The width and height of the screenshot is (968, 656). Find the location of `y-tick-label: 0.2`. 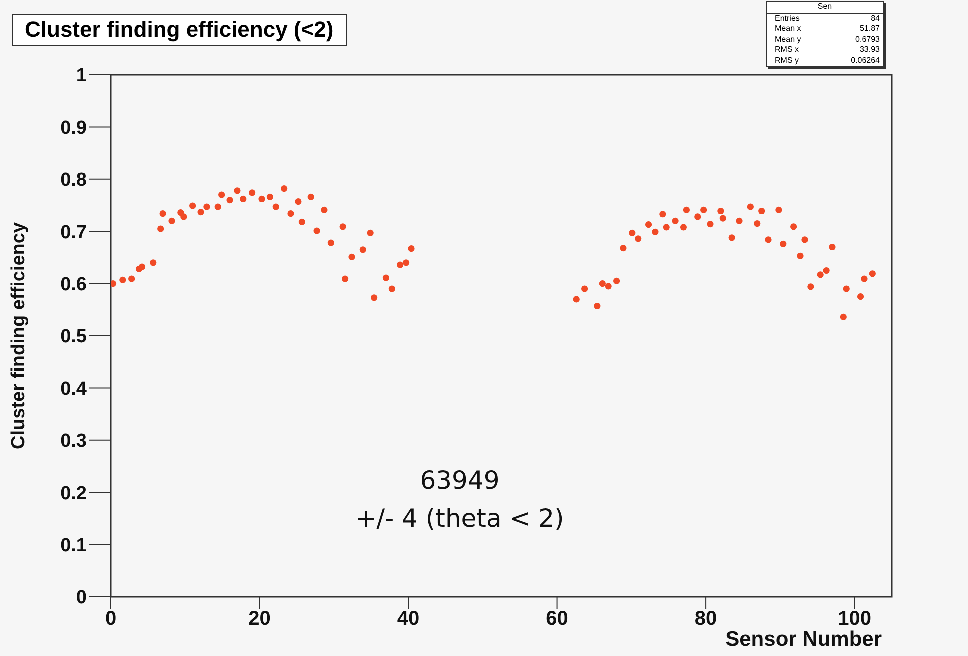

y-tick-label: 0.2 is located at coordinates (73, 493).